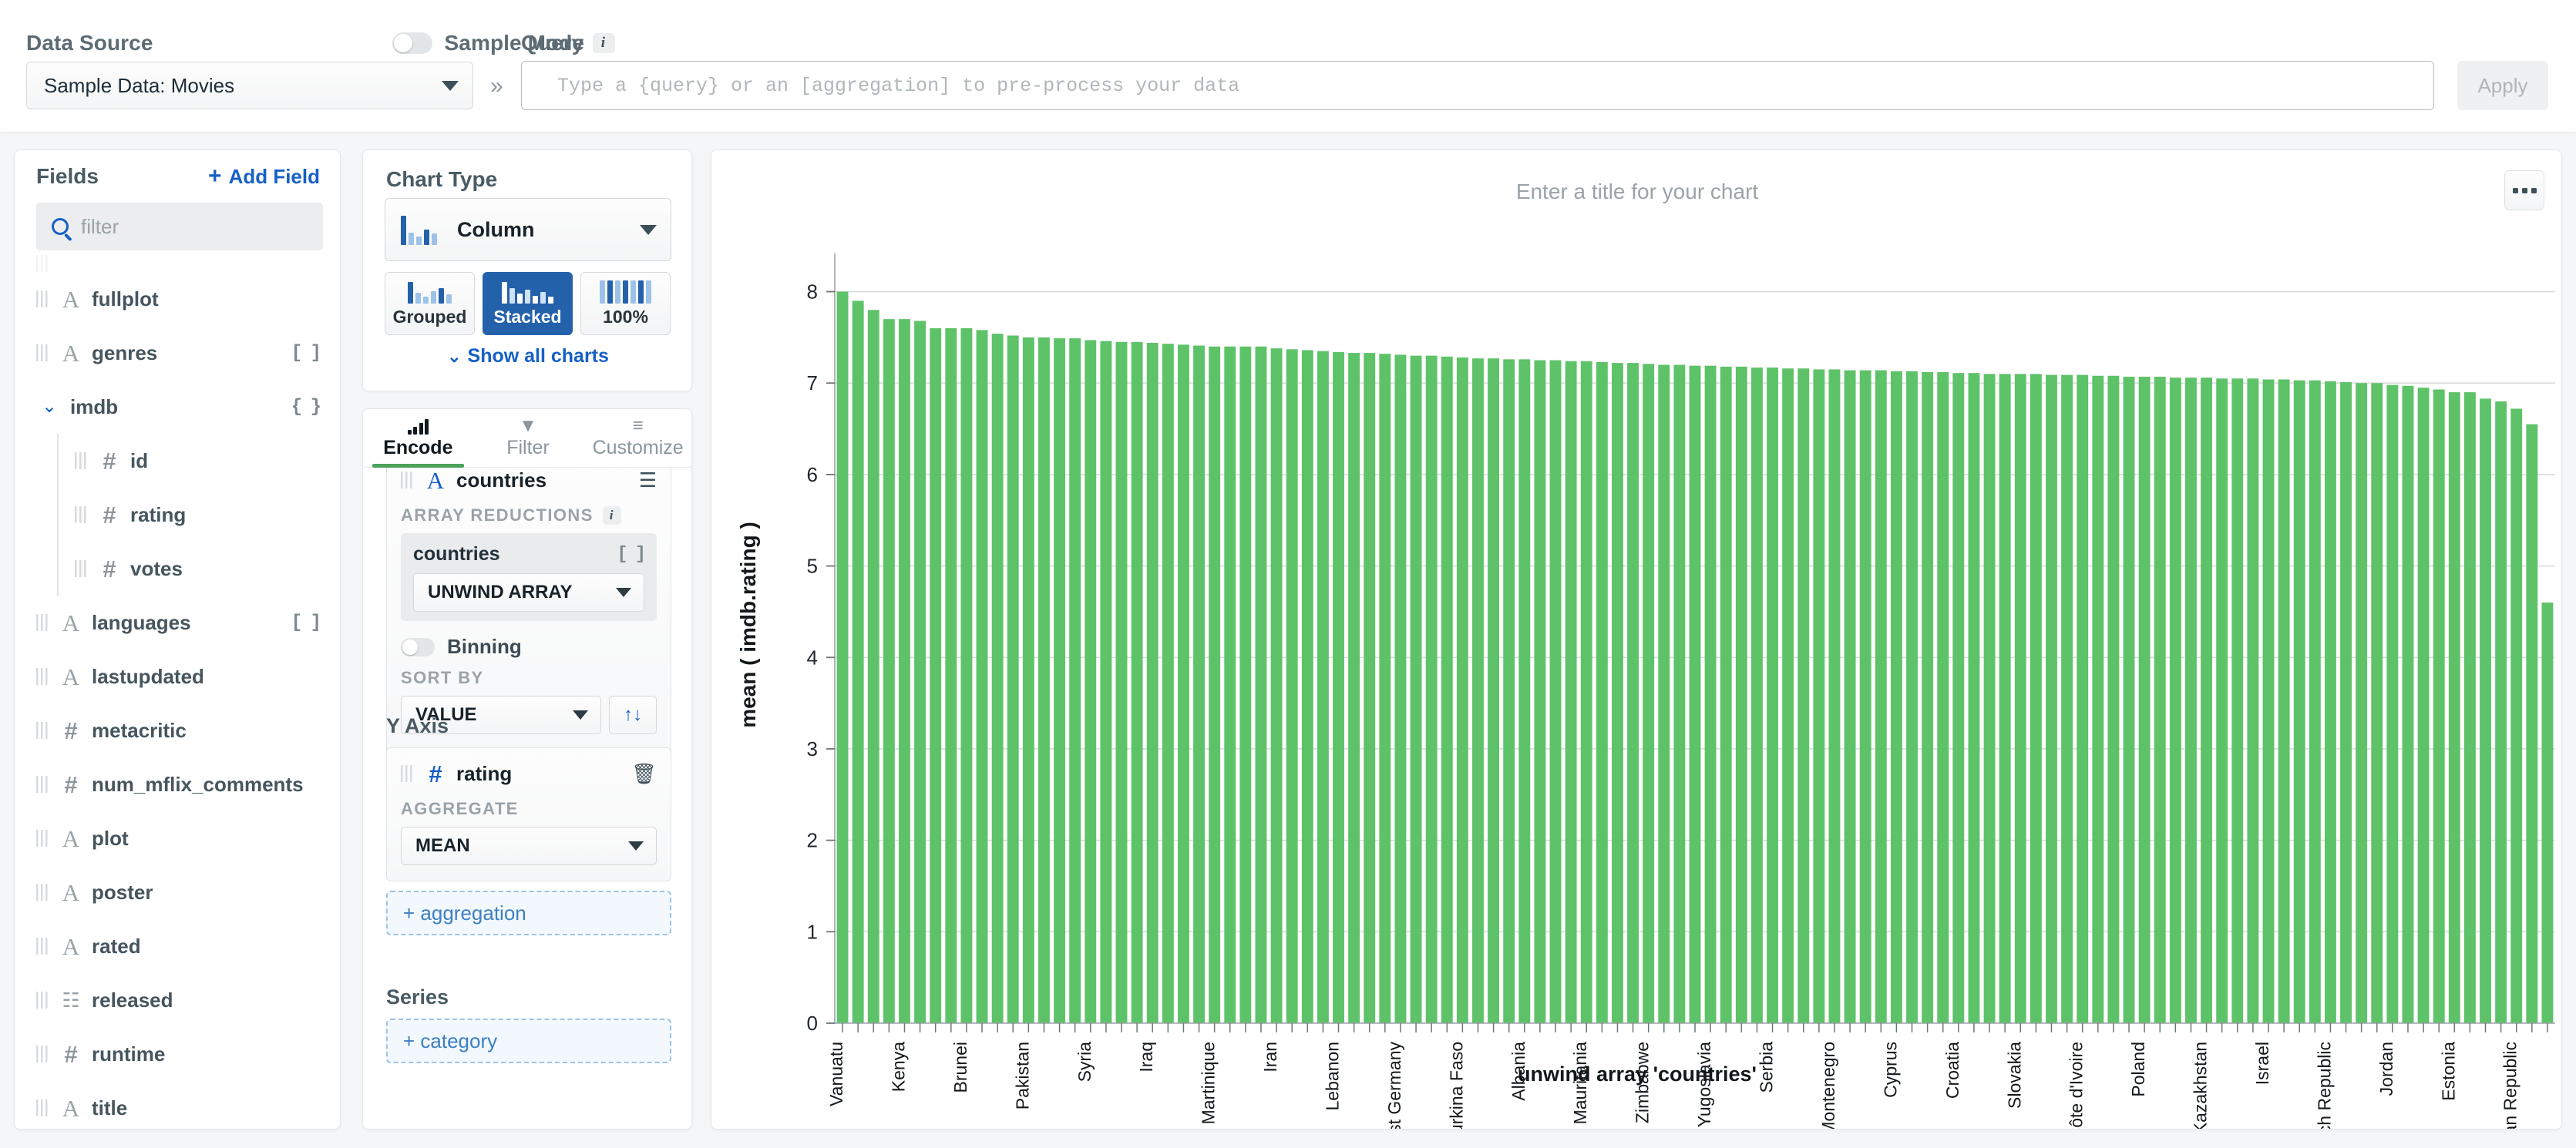 The height and width of the screenshot is (1148, 2576). What do you see at coordinates (625, 304) in the screenshot?
I see `variant-100-percent-button: 100%` at bounding box center [625, 304].